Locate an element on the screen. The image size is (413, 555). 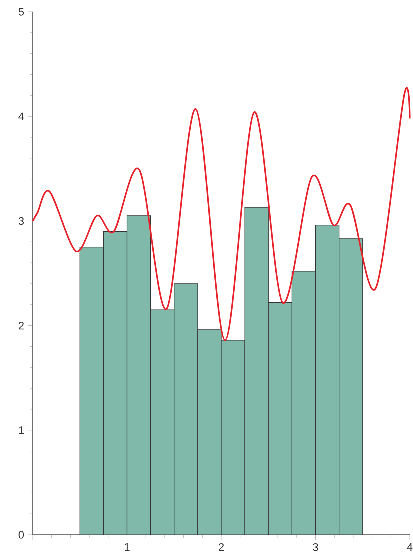
x-tick-label: 1 is located at coordinates (127, 548).